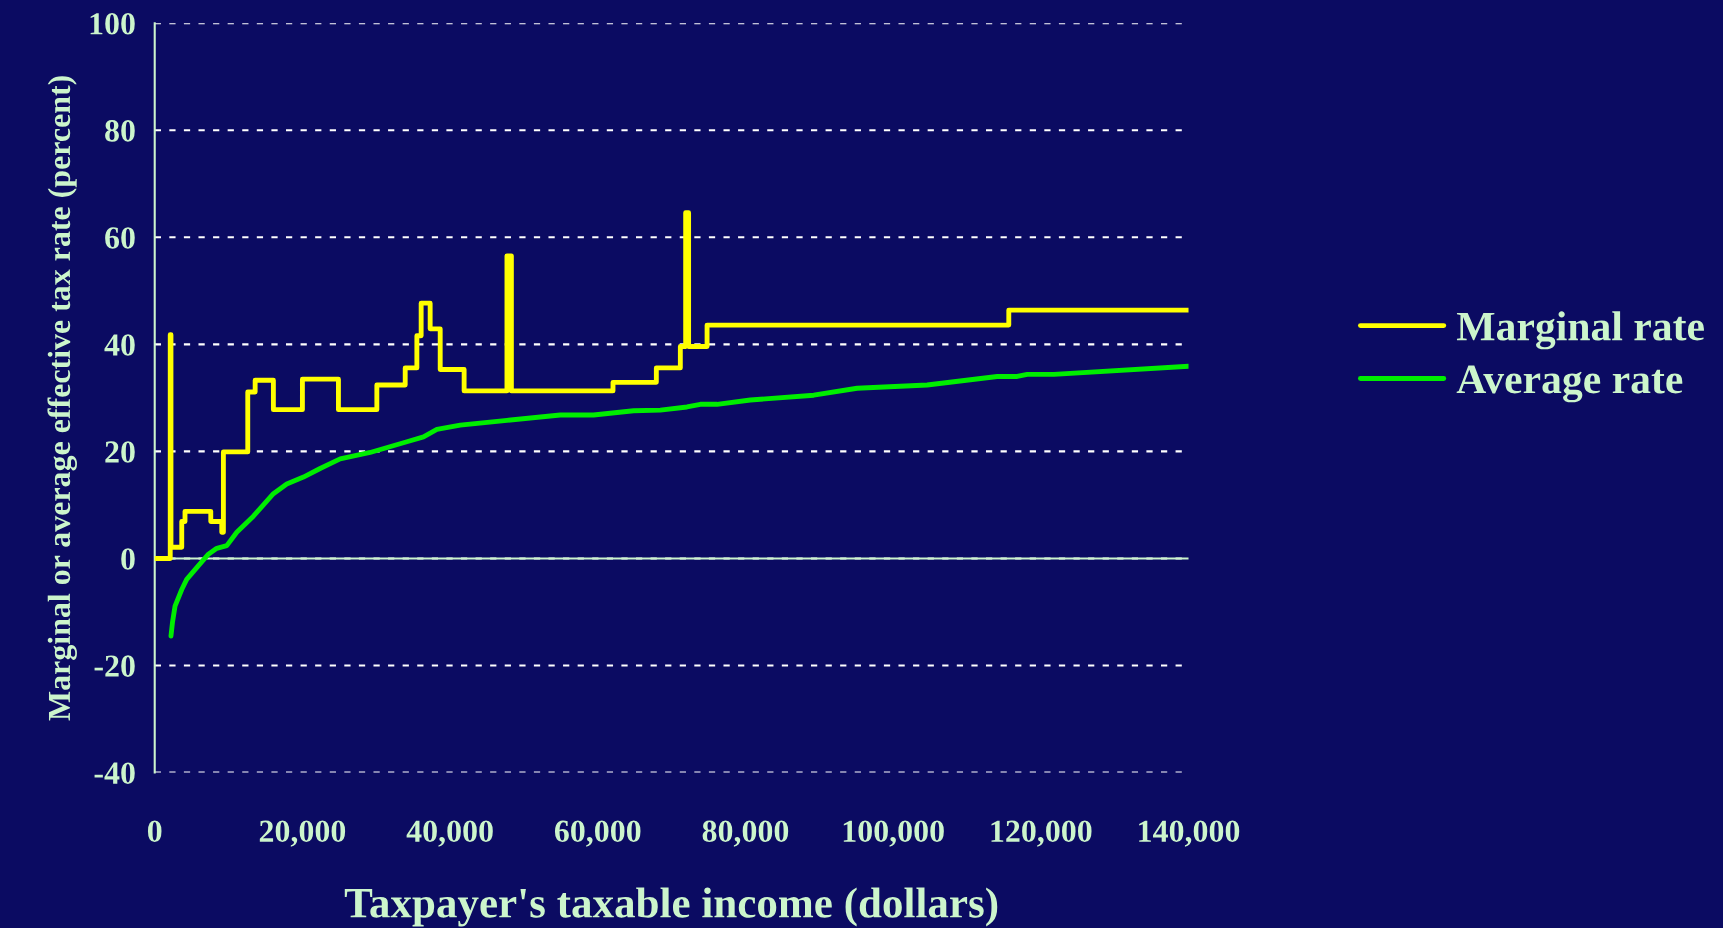 The width and height of the screenshot is (1723, 928). Describe the element at coordinates (119, 345) in the screenshot. I see `y-tick-label: 40` at that location.